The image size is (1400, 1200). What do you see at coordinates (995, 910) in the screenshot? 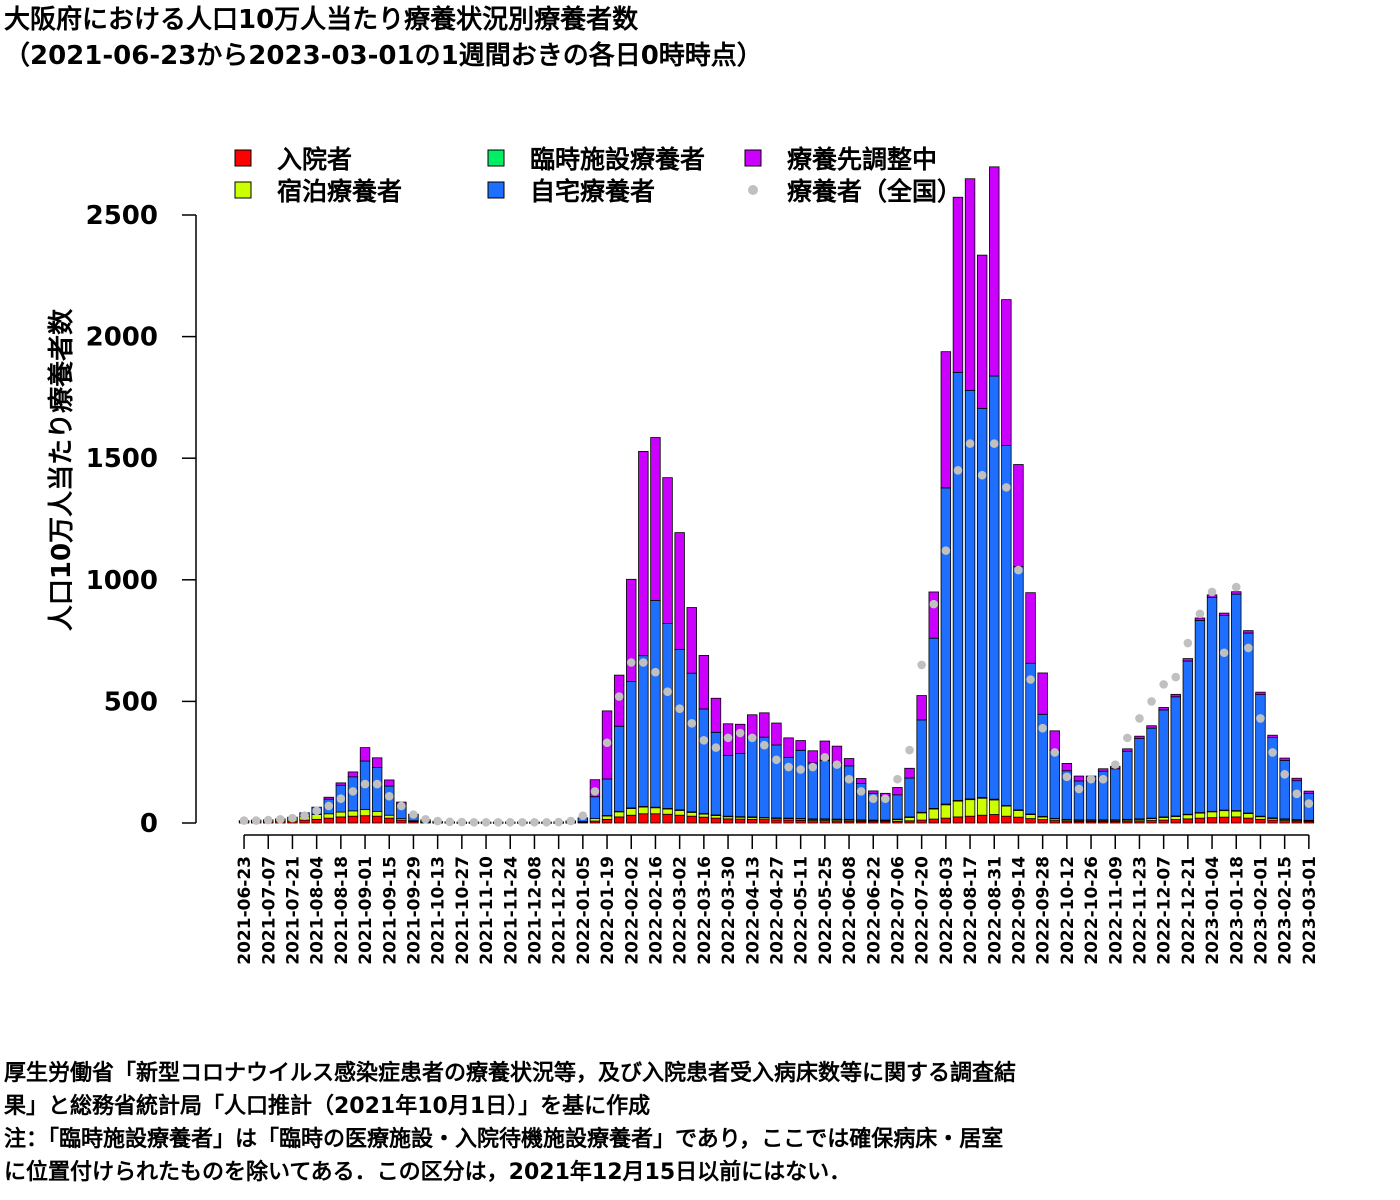
I see `x-tick-label-2022-08-31: 2022-08-31` at bounding box center [995, 910].